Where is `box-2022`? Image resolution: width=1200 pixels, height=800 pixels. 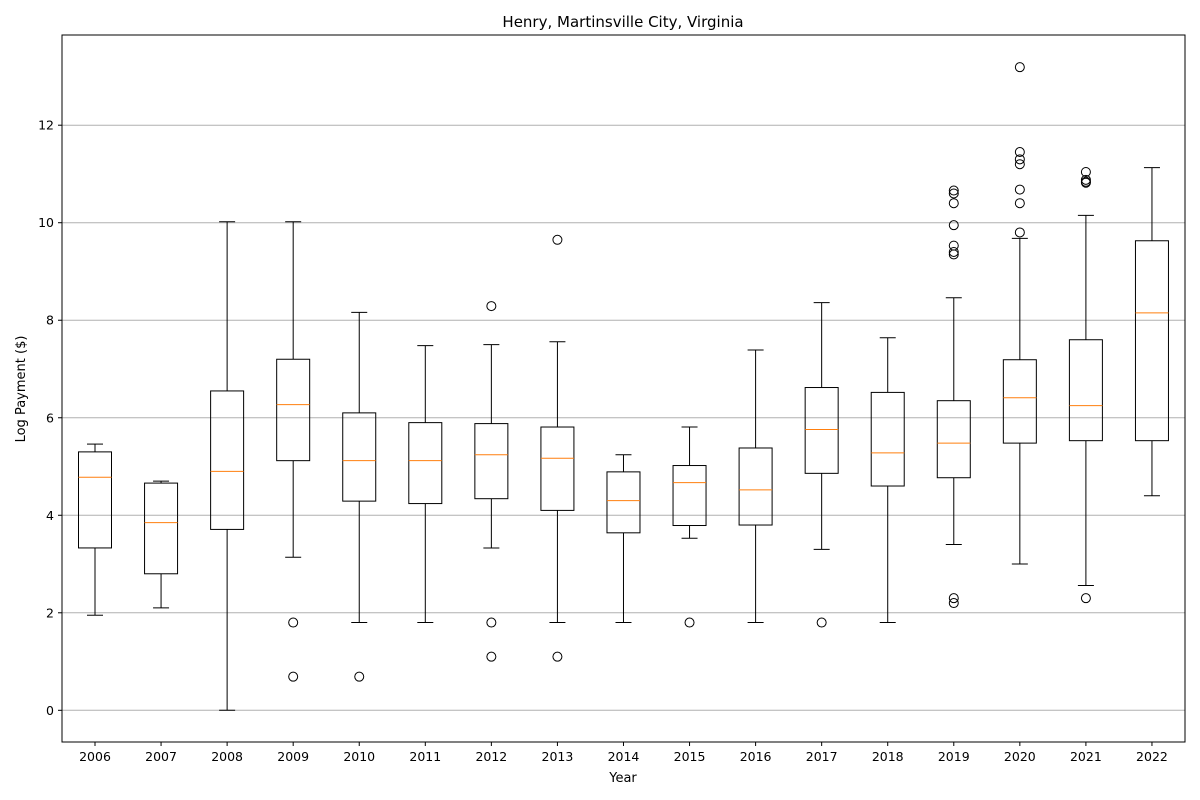
box-2022 is located at coordinates (1151, 332).